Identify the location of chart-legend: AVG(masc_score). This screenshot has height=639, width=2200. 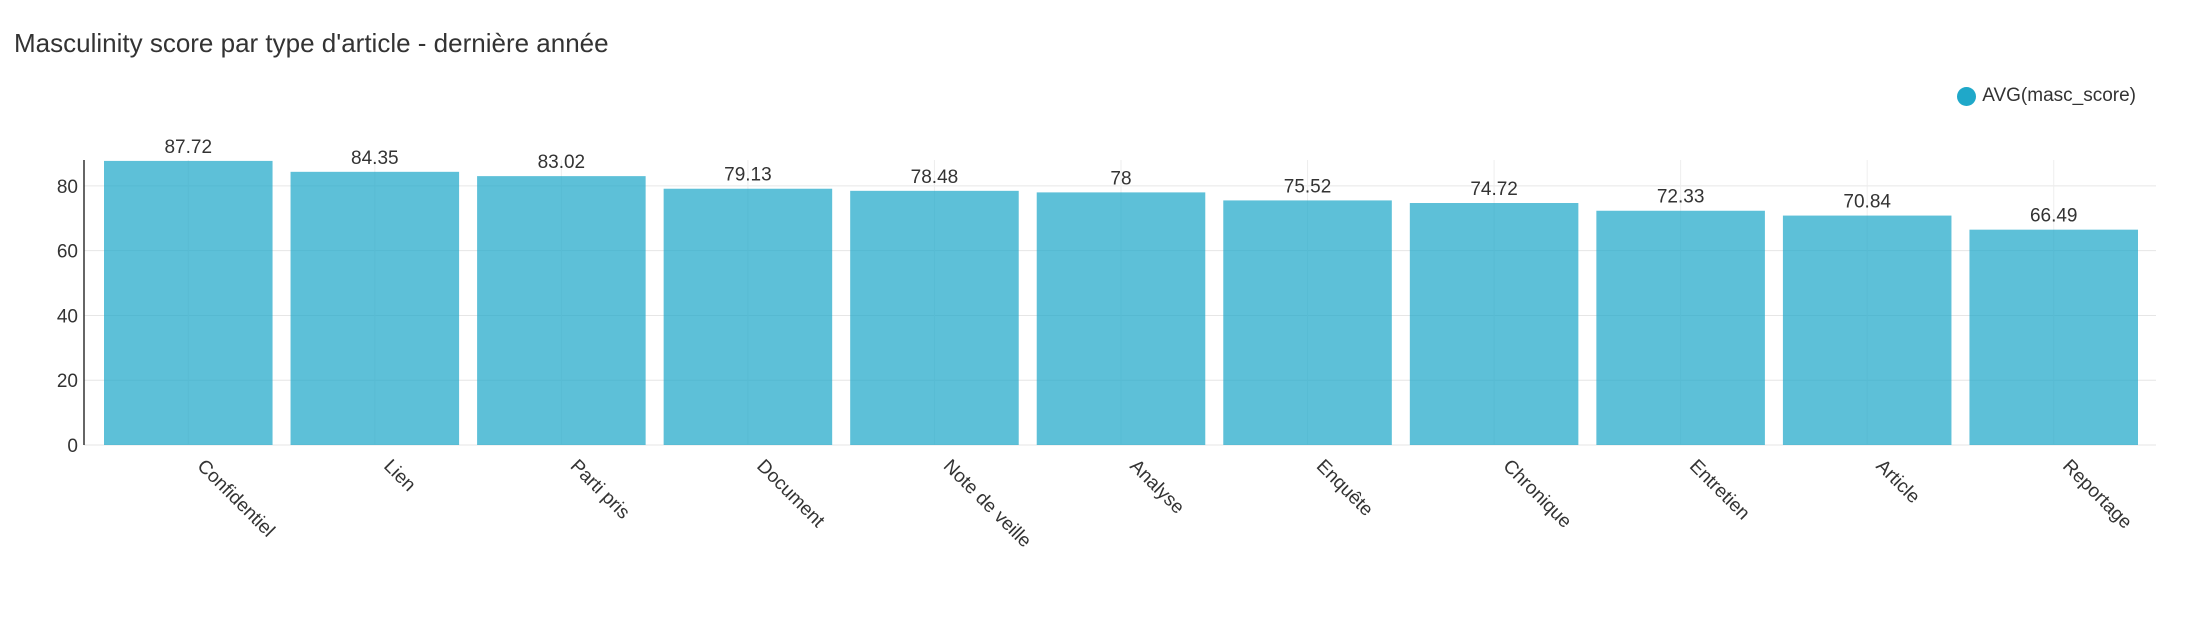
(2046, 96).